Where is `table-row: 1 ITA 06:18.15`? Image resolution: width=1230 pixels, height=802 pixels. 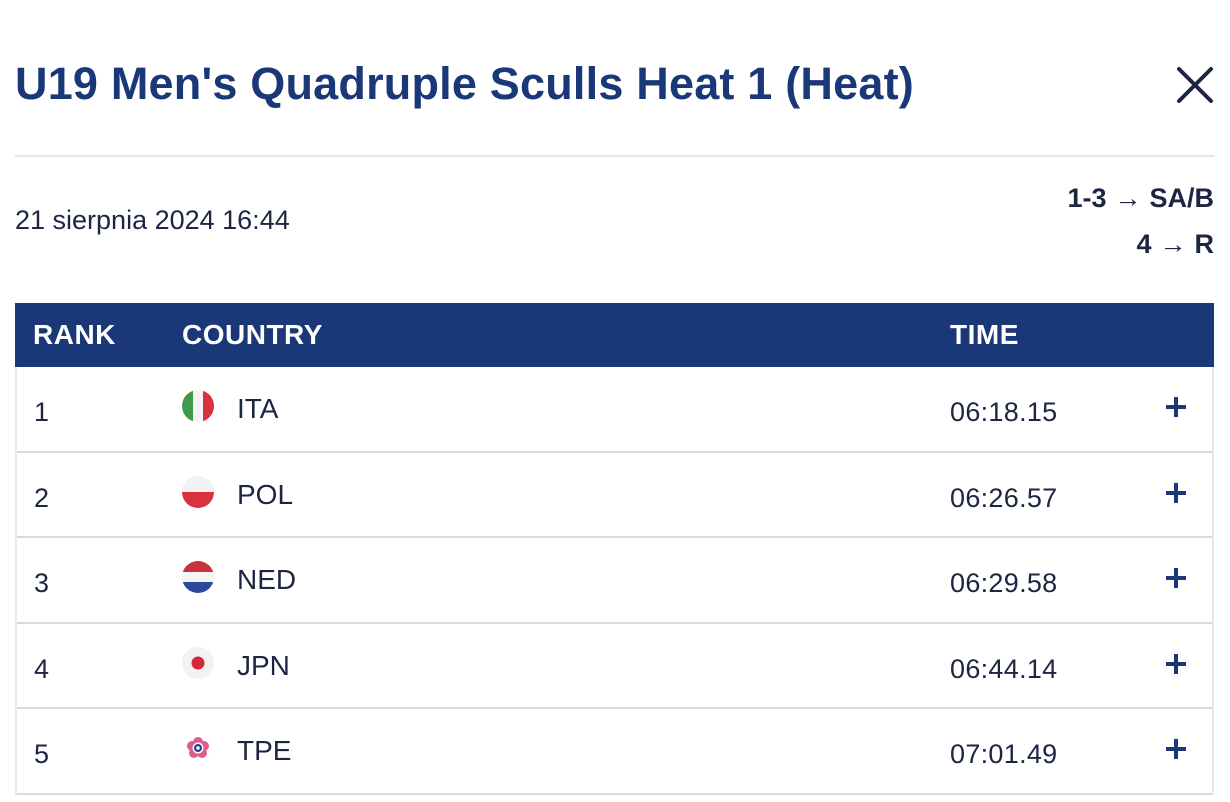
table-row: 1 ITA 06:18.15 is located at coordinates (614, 410).